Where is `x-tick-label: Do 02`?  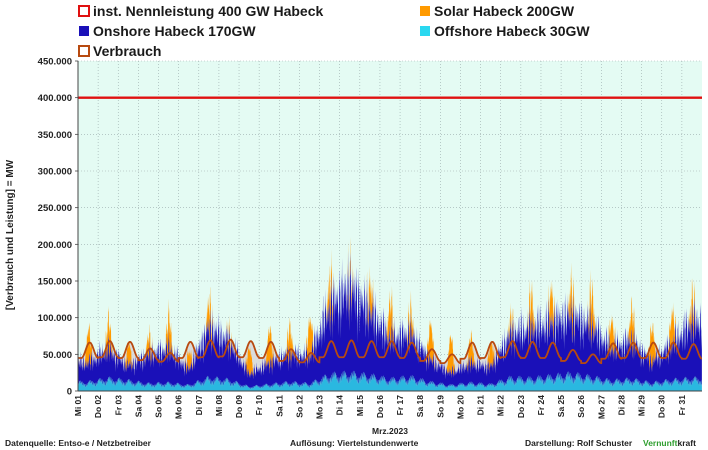 x-tick-label: Do 02 is located at coordinates (98, 406).